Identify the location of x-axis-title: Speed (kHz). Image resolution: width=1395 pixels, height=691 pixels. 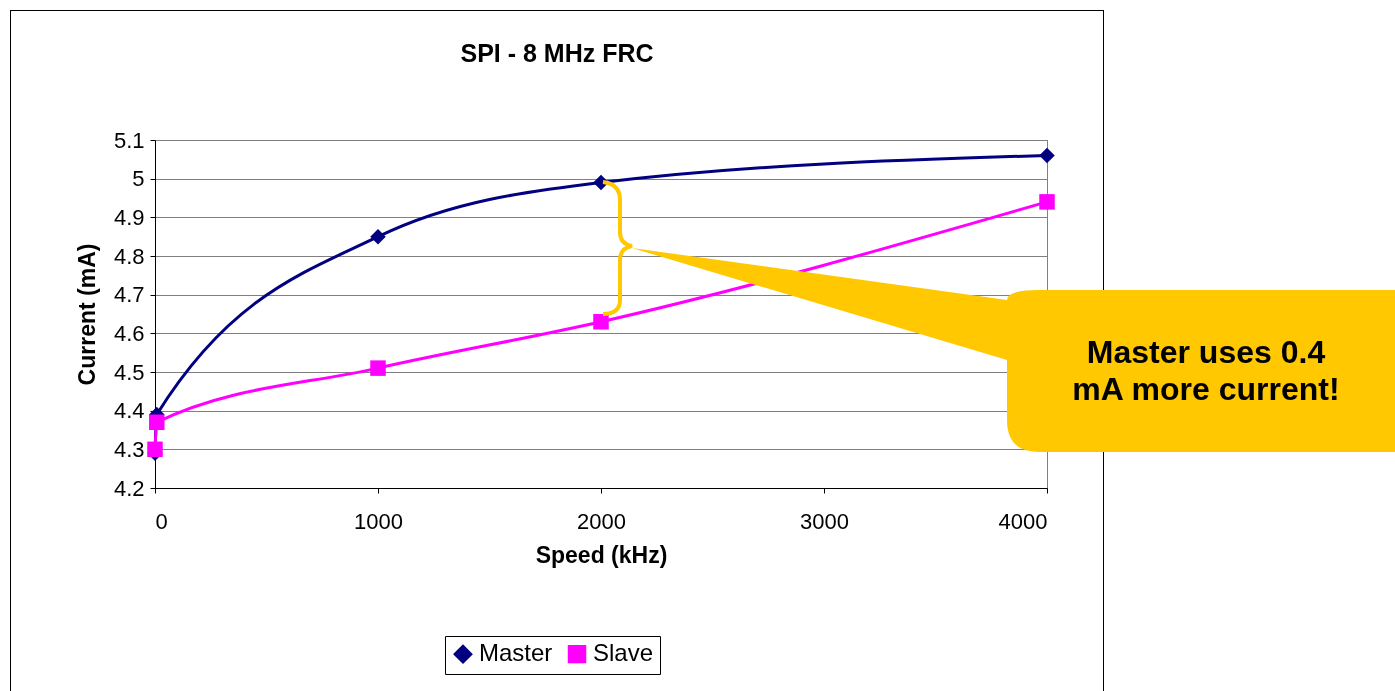
(601, 554).